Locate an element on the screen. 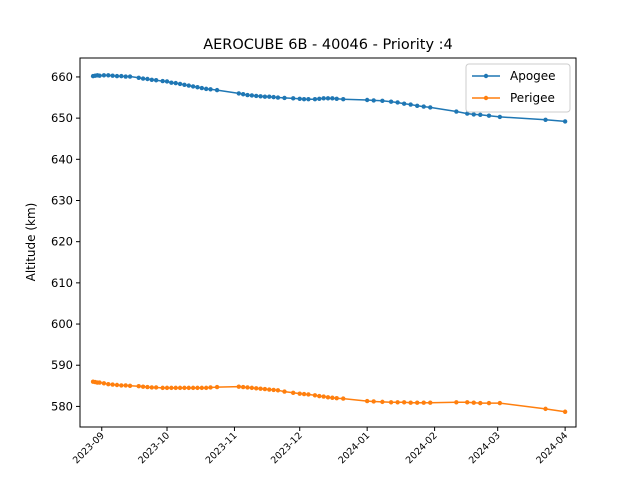 The height and width of the screenshot is (480, 640). legend-apogee-marker is located at coordinates (486, 76).